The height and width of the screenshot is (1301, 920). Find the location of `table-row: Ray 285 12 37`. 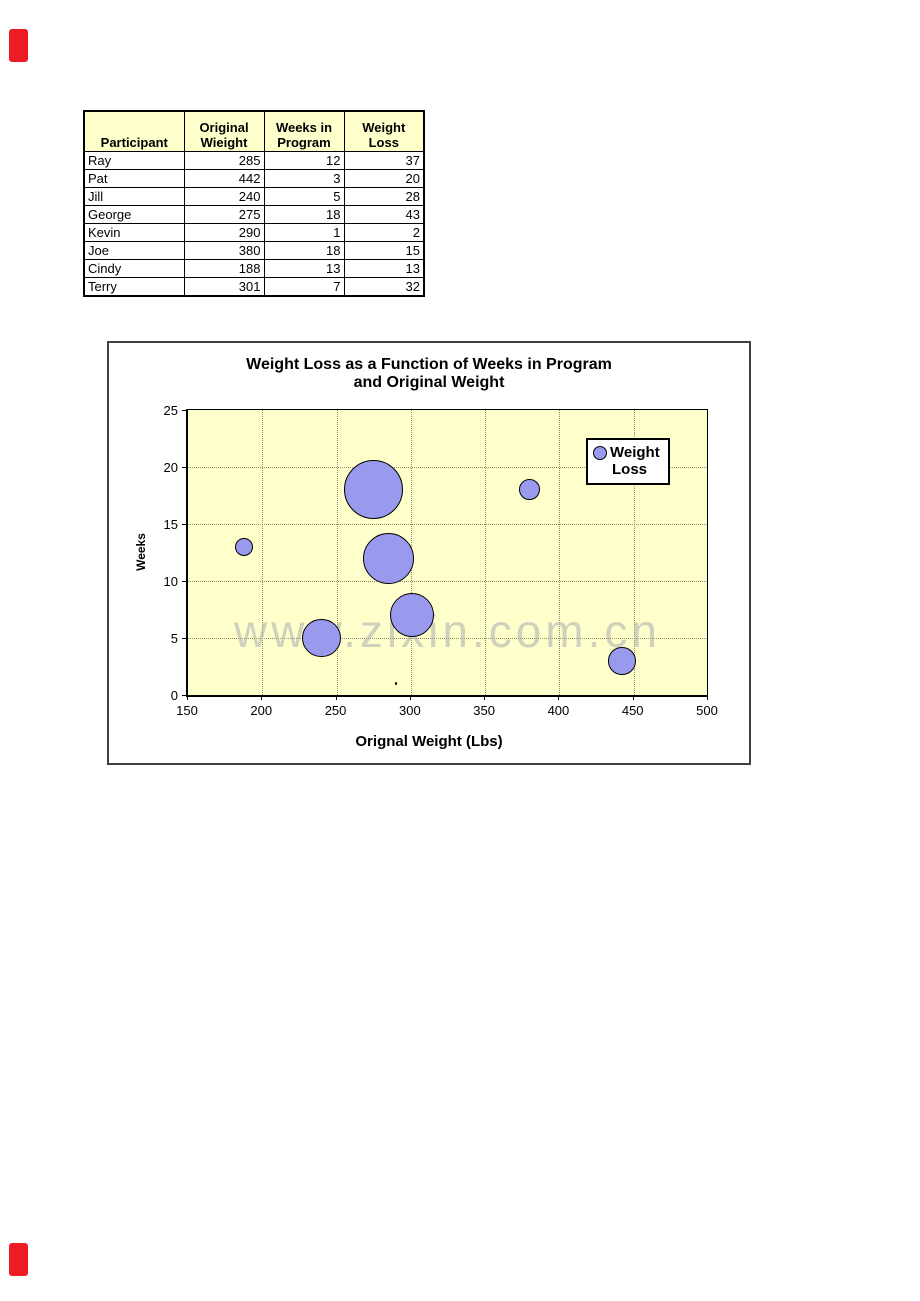

table-row: Ray 285 12 37 is located at coordinates (254, 160).